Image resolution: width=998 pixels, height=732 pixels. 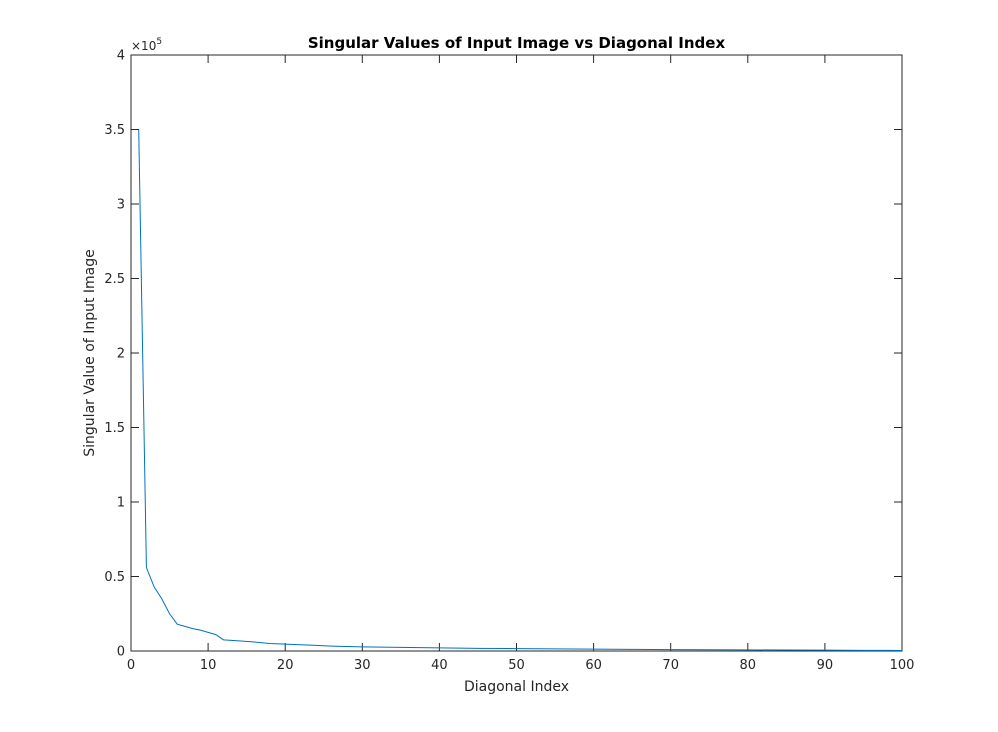 What do you see at coordinates (439, 665) in the screenshot?
I see `x-tick-label: 40` at bounding box center [439, 665].